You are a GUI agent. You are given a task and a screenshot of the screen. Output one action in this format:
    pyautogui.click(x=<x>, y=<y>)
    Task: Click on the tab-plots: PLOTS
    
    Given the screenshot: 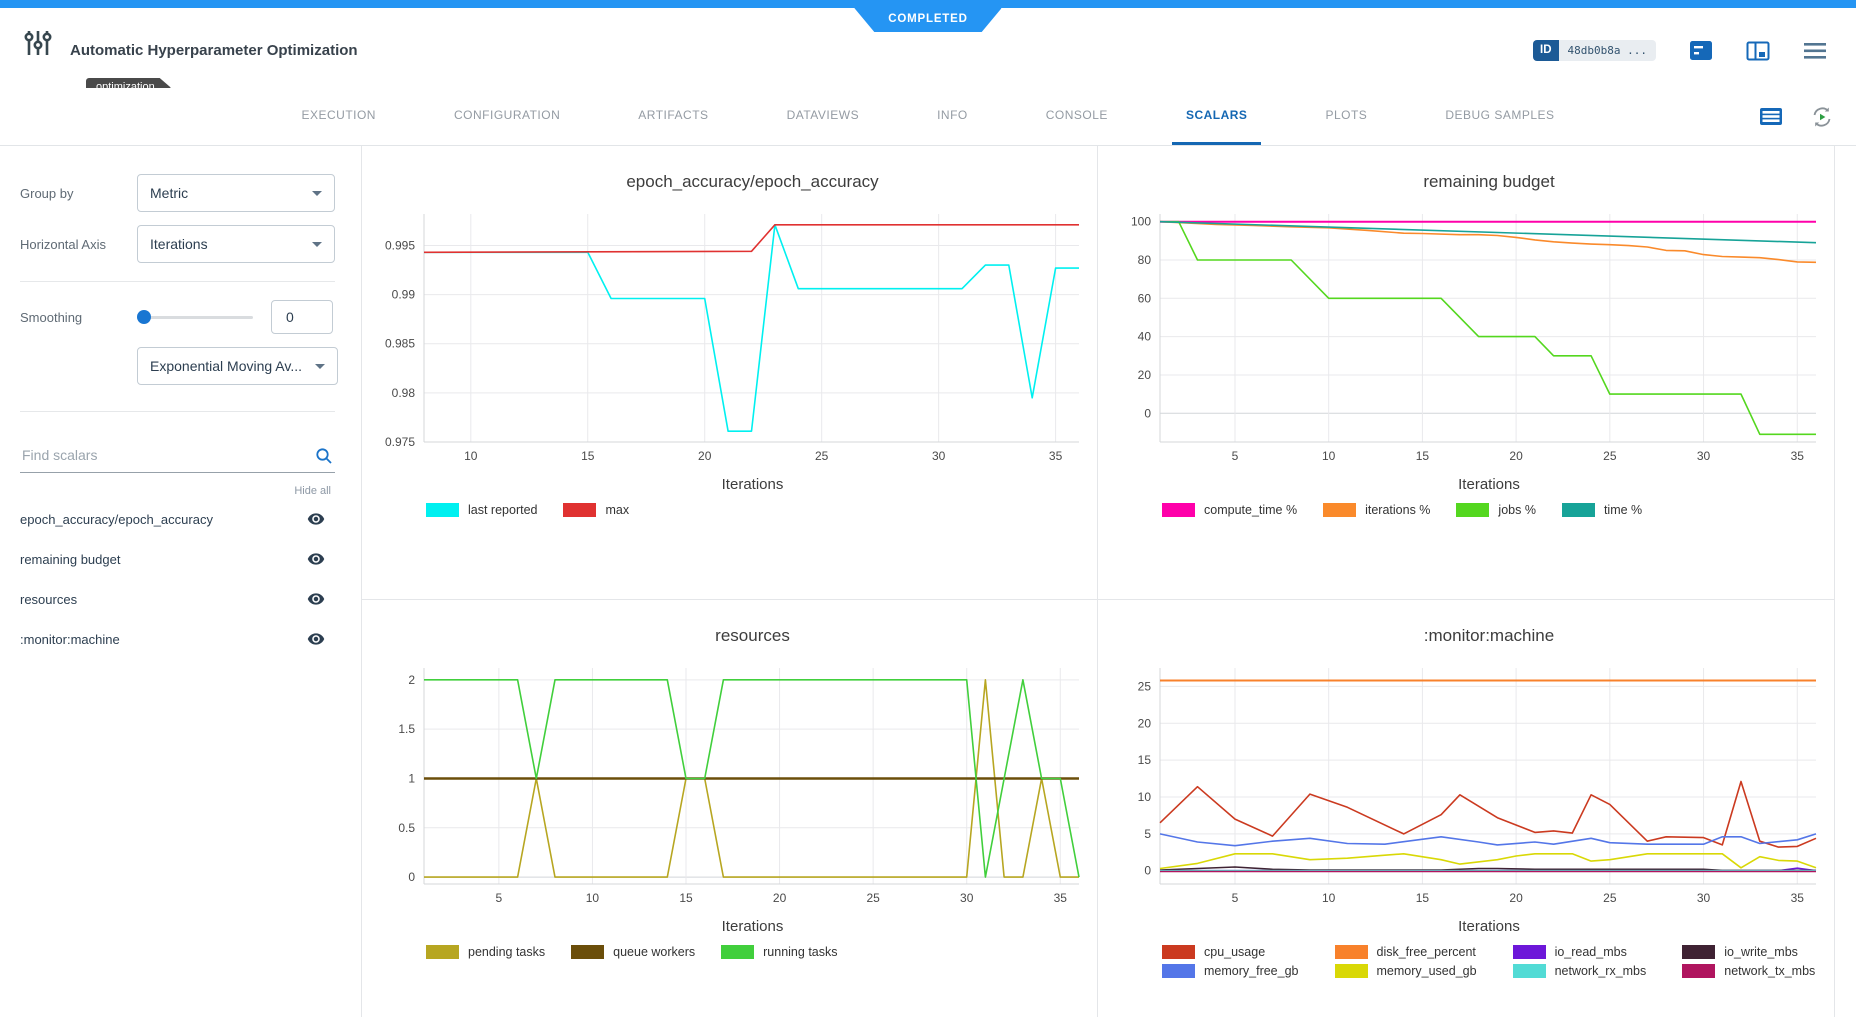 What is the action you would take?
    pyautogui.click(x=1346, y=115)
    